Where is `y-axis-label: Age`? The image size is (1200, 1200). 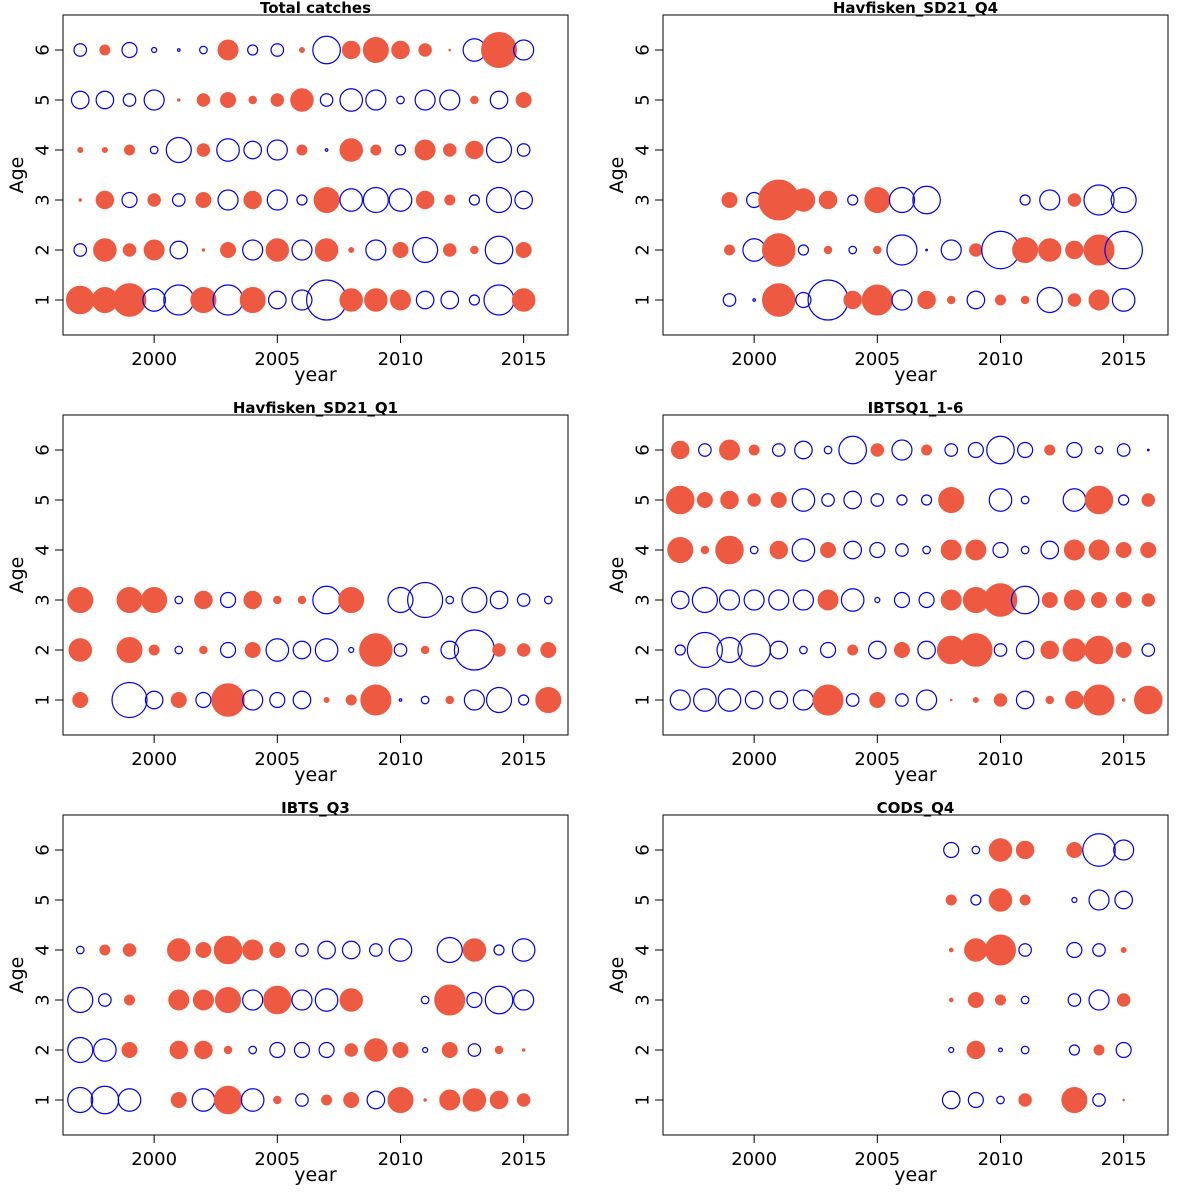
y-axis-label: Age is located at coordinates (17, 575).